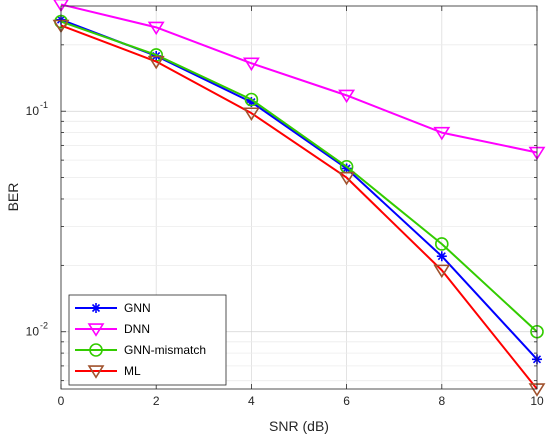  Describe the element at coordinates (44, 326) in the screenshot. I see `y-tick-exponent: -2` at that location.